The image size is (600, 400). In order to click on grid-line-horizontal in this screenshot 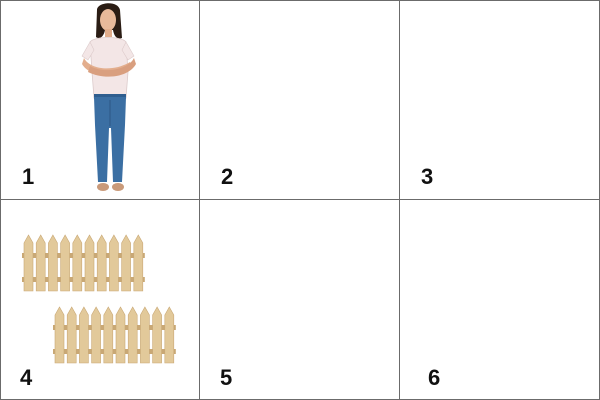, I will do `click(300, 199)`.